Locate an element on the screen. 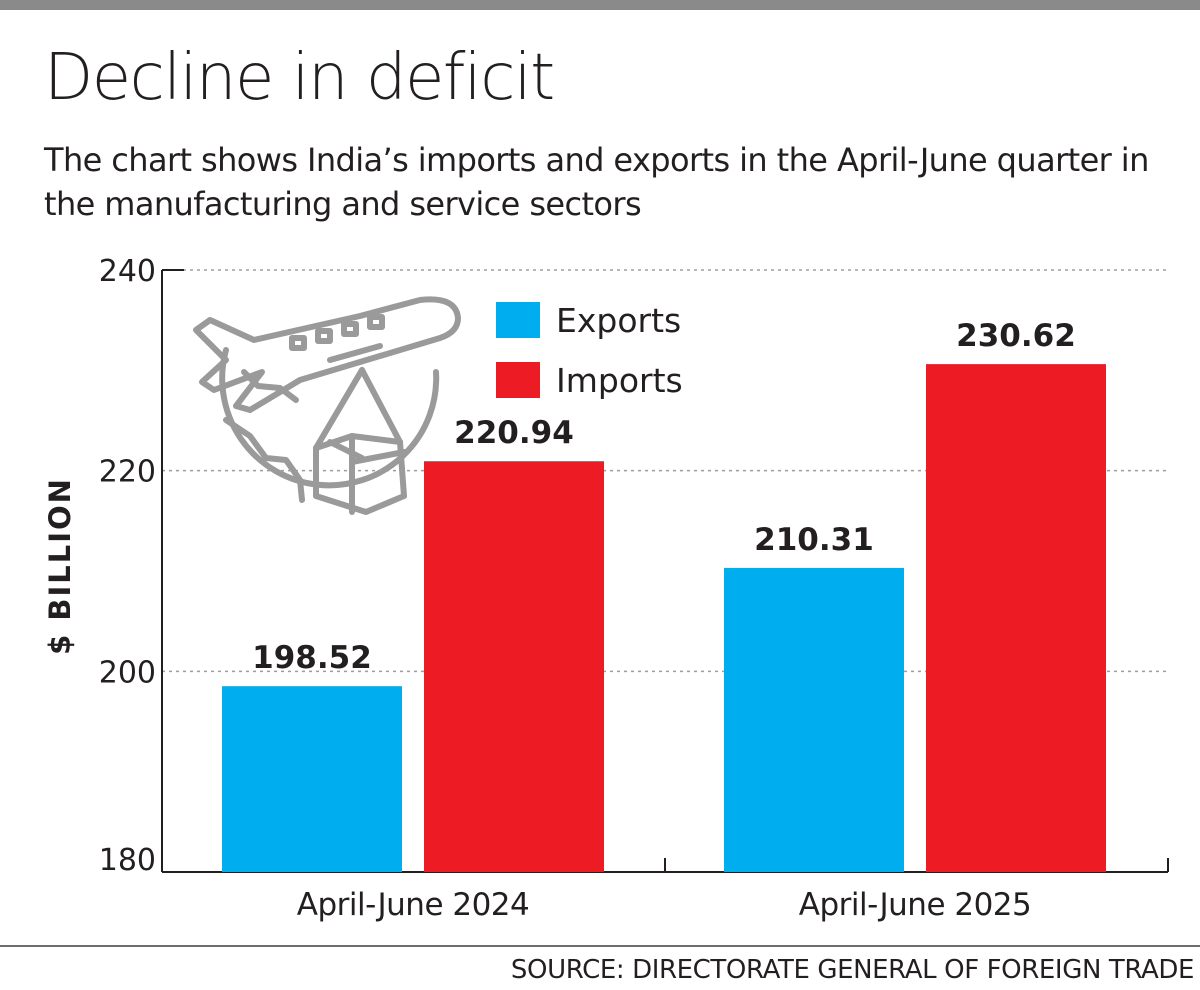 Image resolution: width=1200 pixels, height=990 pixels. x-tick-label: April-June 2025 is located at coordinates (915, 905).